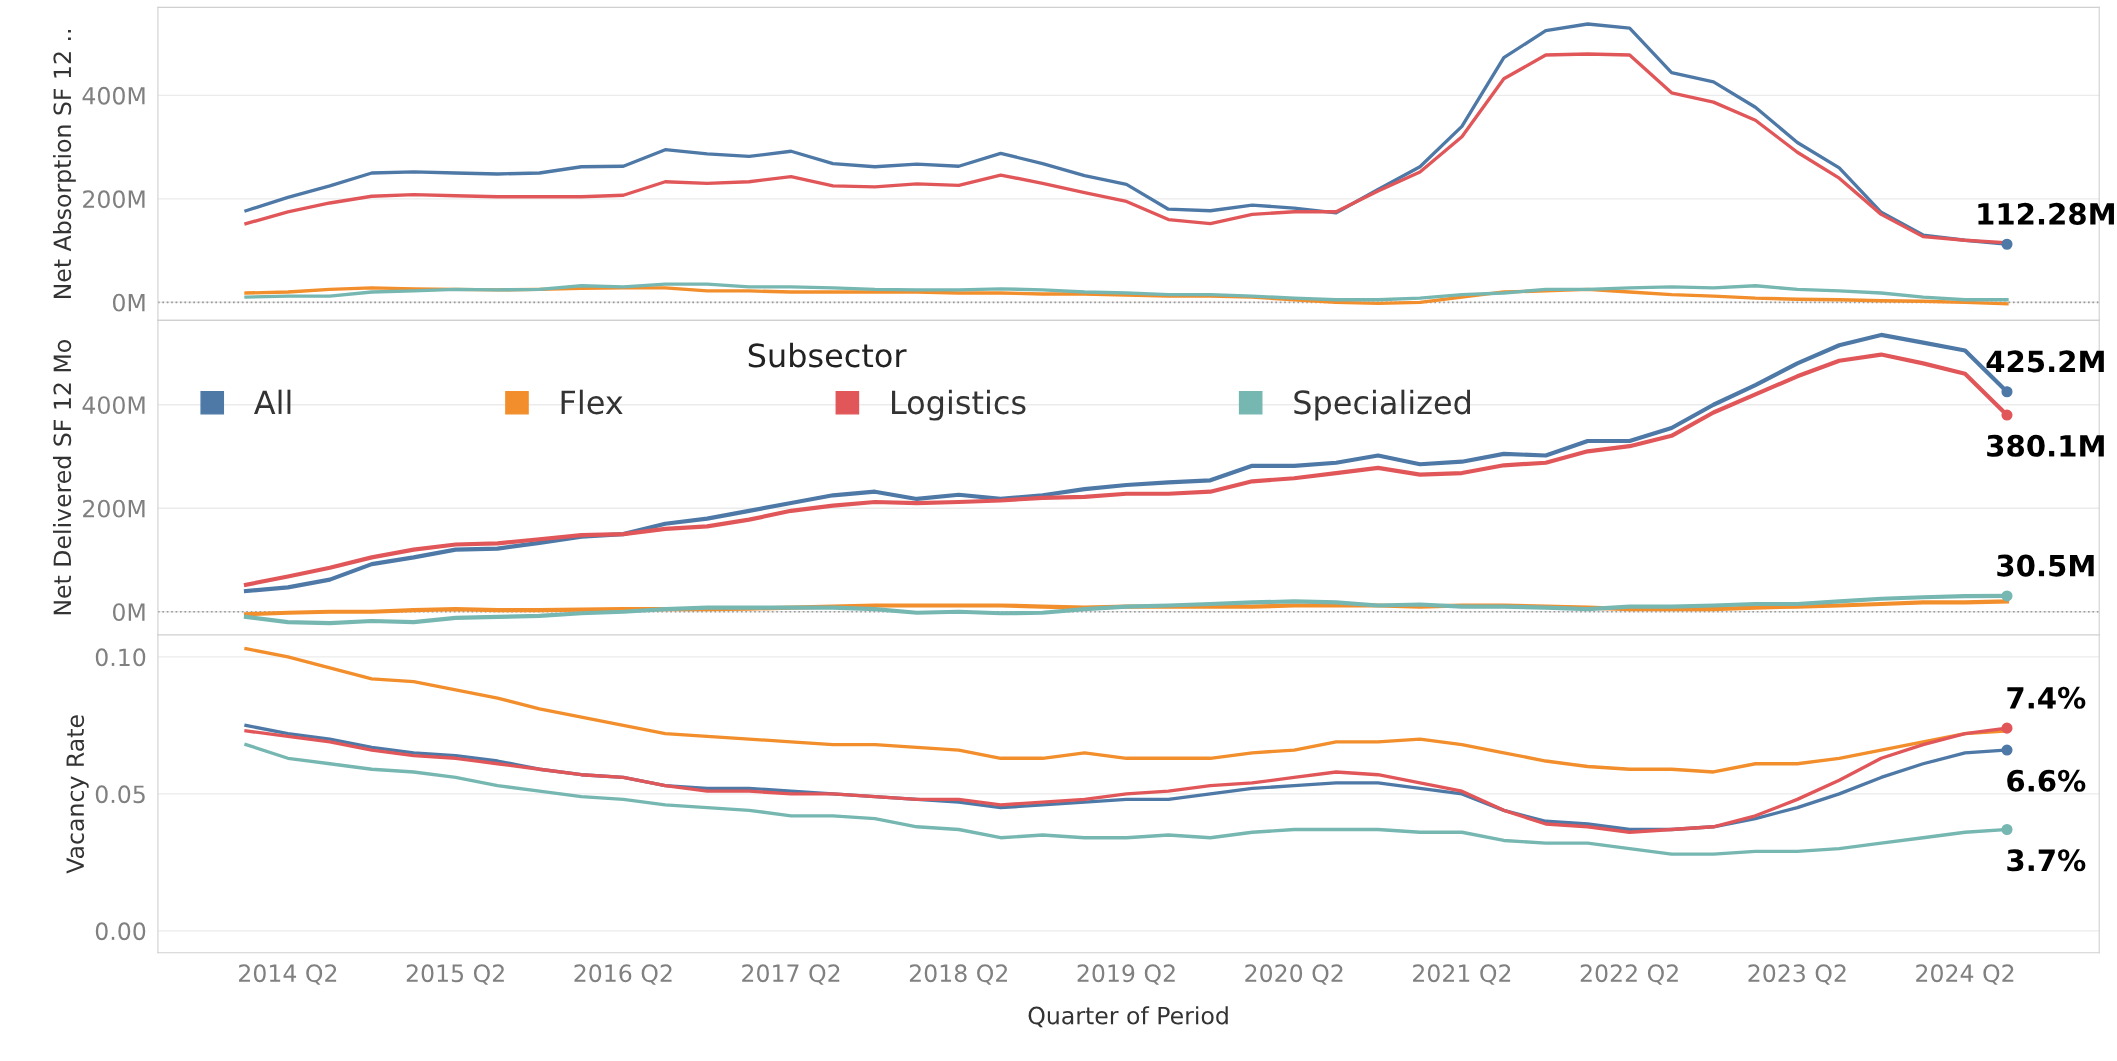  Describe the element at coordinates (2046, 697) in the screenshot. I see `data-label: 7.4%` at that location.